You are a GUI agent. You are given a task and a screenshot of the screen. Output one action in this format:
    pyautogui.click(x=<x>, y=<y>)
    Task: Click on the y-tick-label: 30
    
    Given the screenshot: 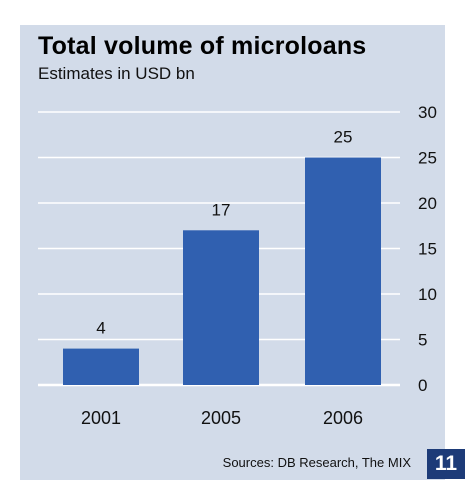 What is the action you would take?
    pyautogui.click(x=427, y=112)
    